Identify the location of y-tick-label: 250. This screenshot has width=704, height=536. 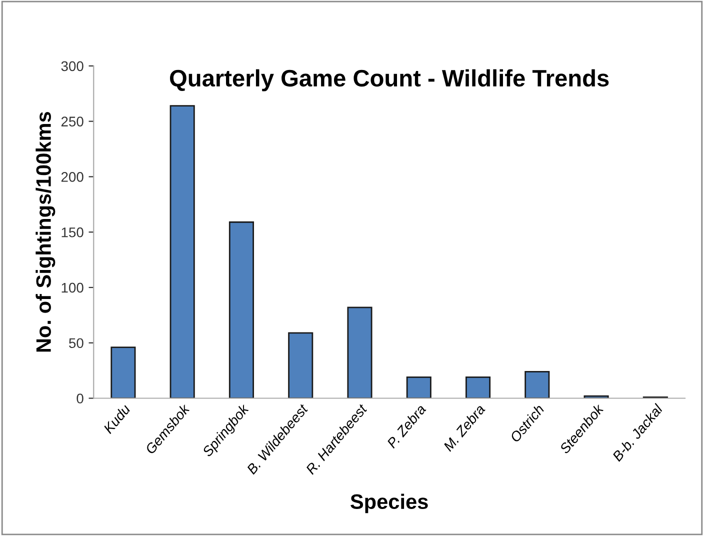
(72, 121).